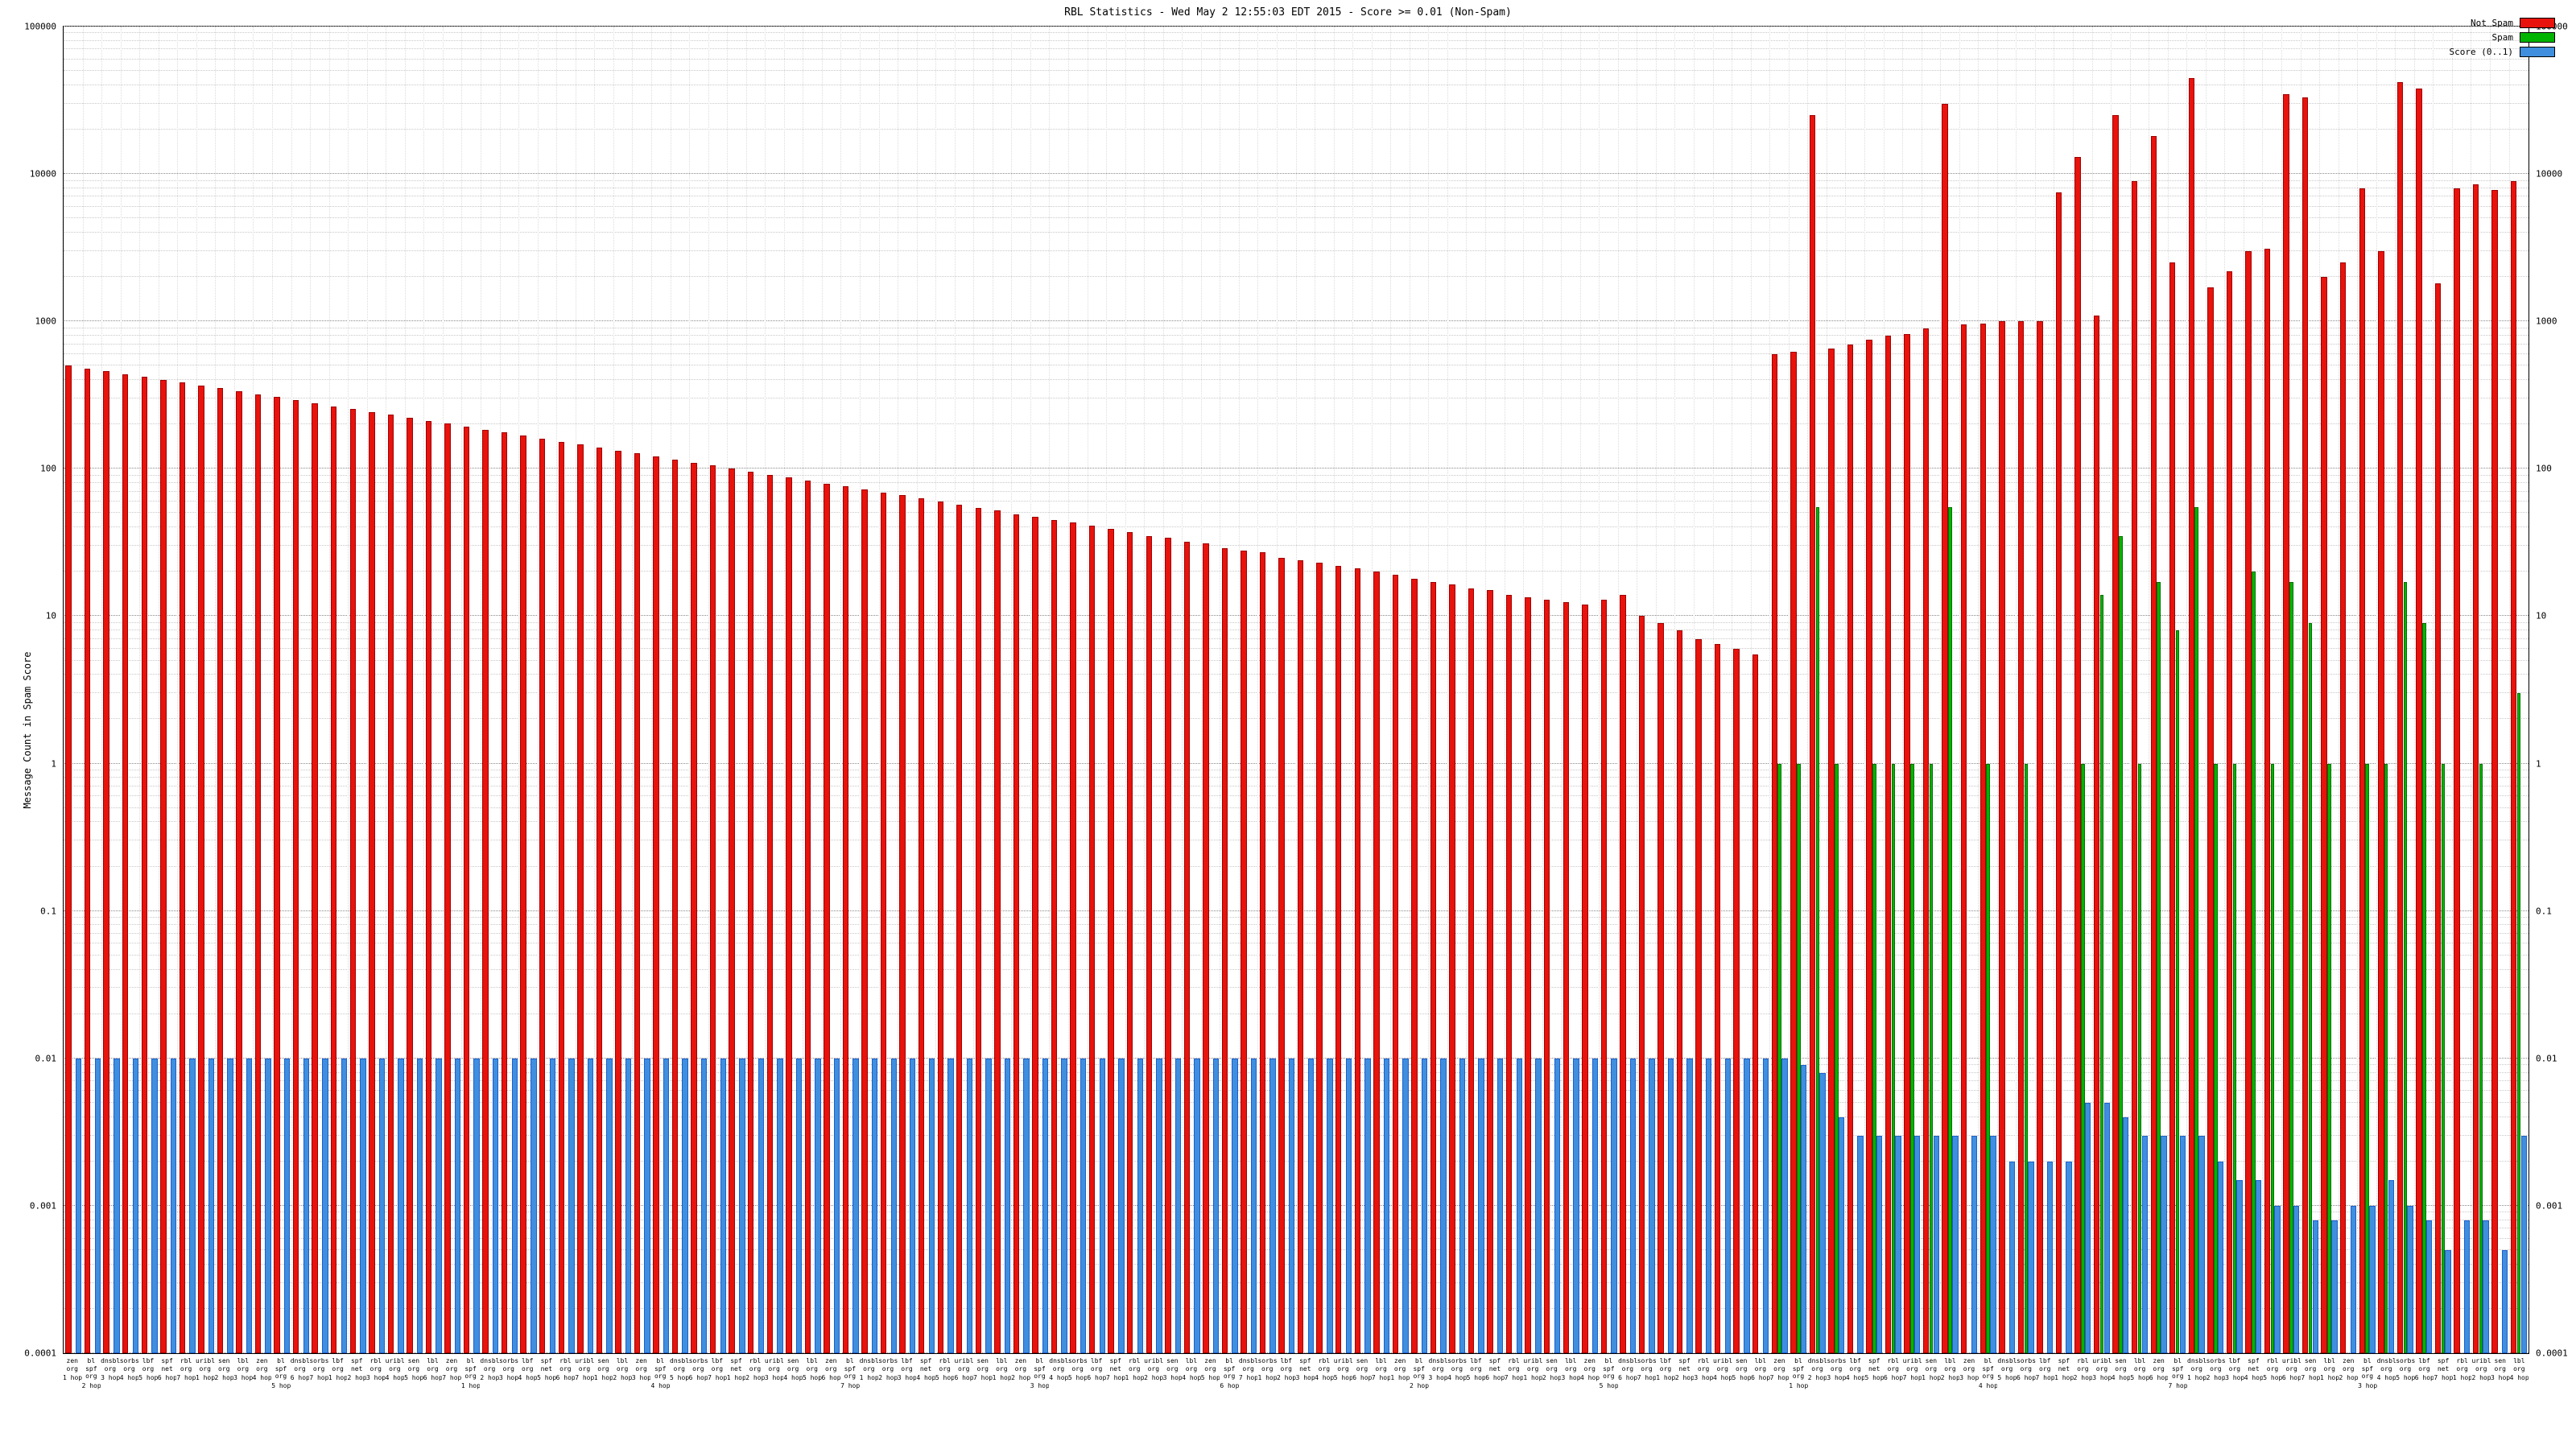 The width and height of the screenshot is (2576, 1449). I want to click on legend-swatch-not-spam, so click(2537, 23).